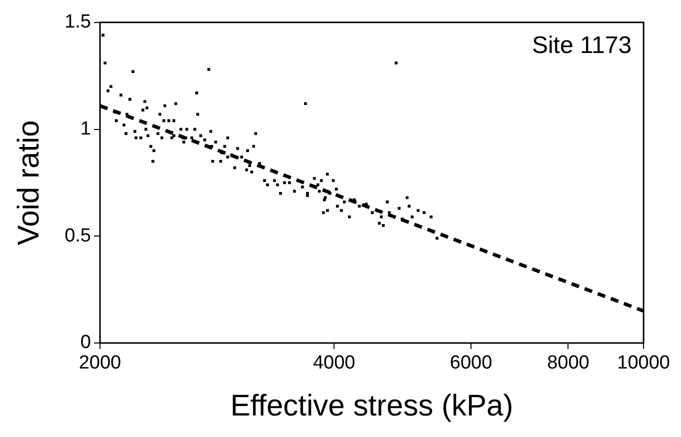 The width and height of the screenshot is (681, 437). I want to click on x-tick-label: 6000, so click(471, 363).